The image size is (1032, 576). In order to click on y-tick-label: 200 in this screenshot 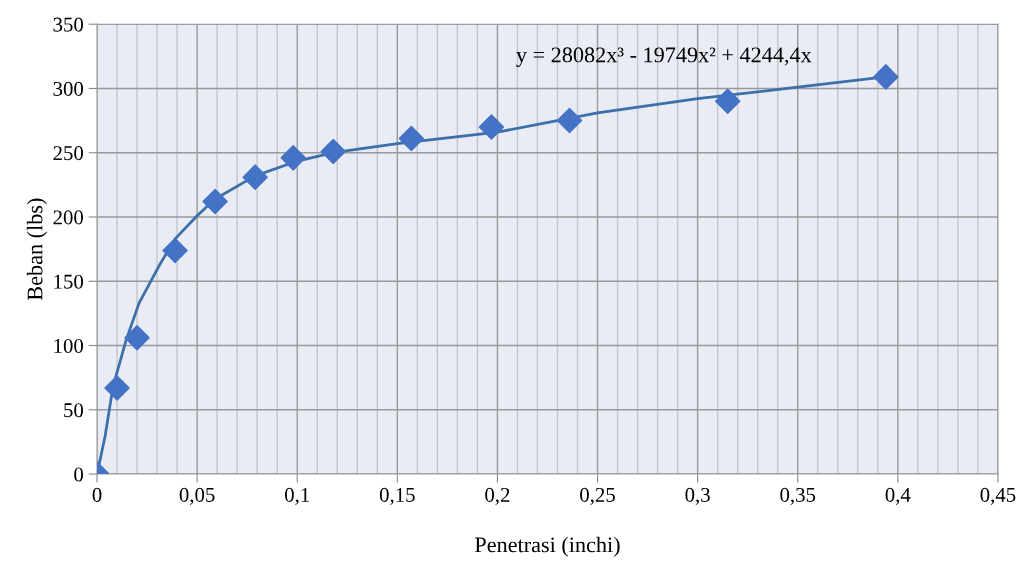, I will do `click(68, 217)`.